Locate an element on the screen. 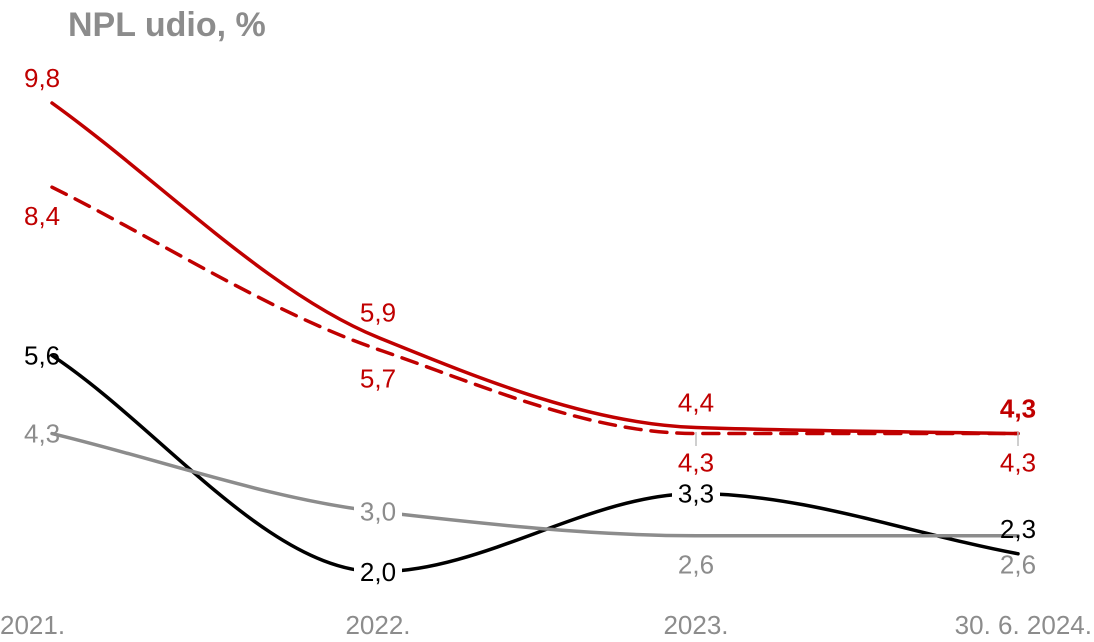  data-label: 4,4 is located at coordinates (696, 403).